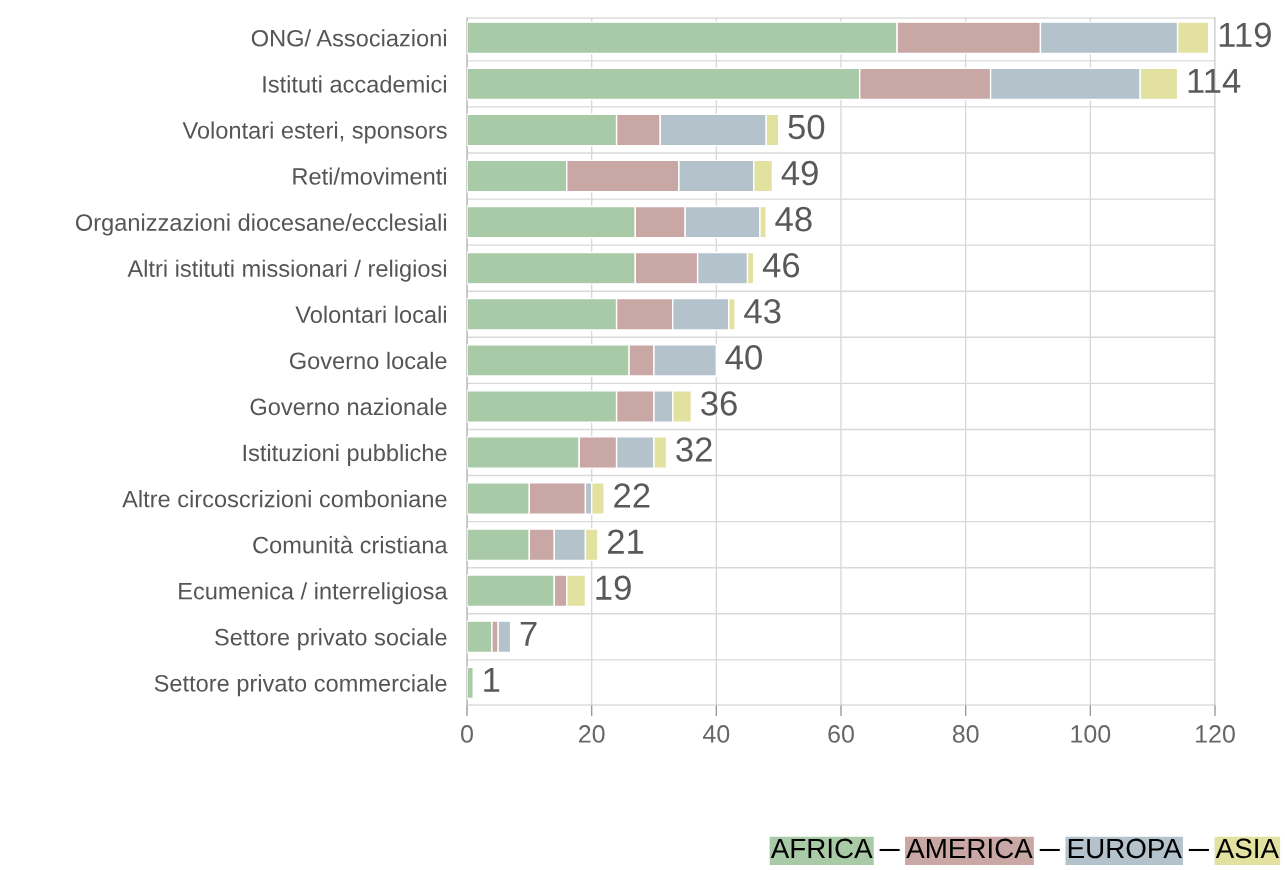  I want to click on y-tick-label: Governo locale, so click(368, 360).